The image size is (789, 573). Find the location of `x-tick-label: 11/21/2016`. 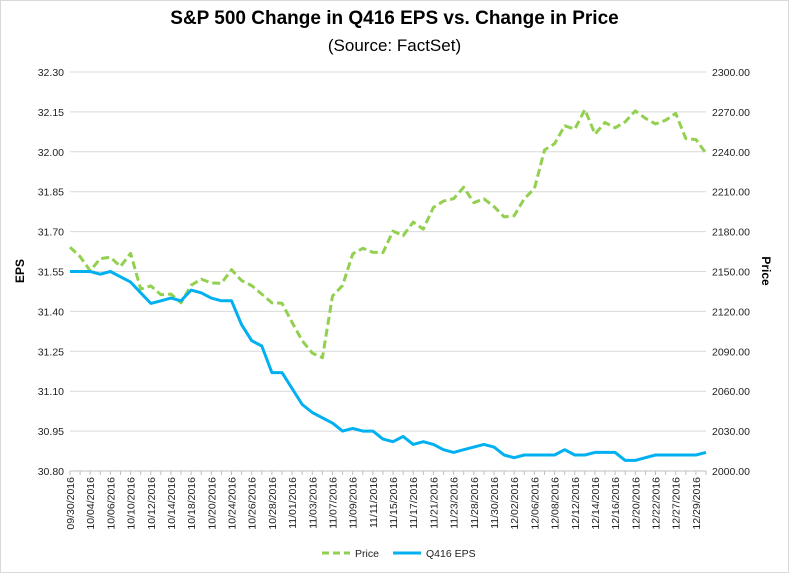

x-tick-label: 11/21/2016 is located at coordinates (434, 503).